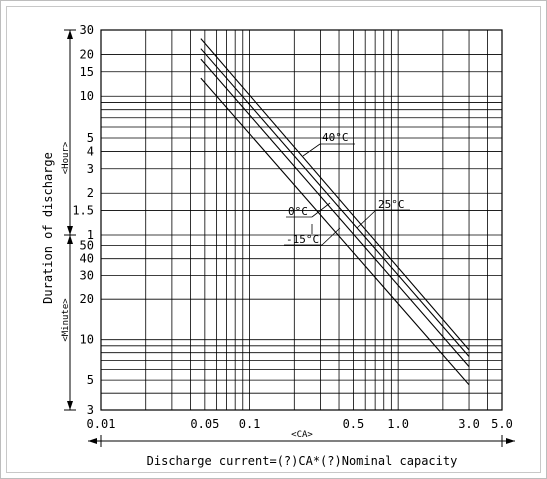 This screenshot has height=479, width=547. What do you see at coordinates (354, 424) in the screenshot?
I see `x-tick-label: 0.5` at bounding box center [354, 424].